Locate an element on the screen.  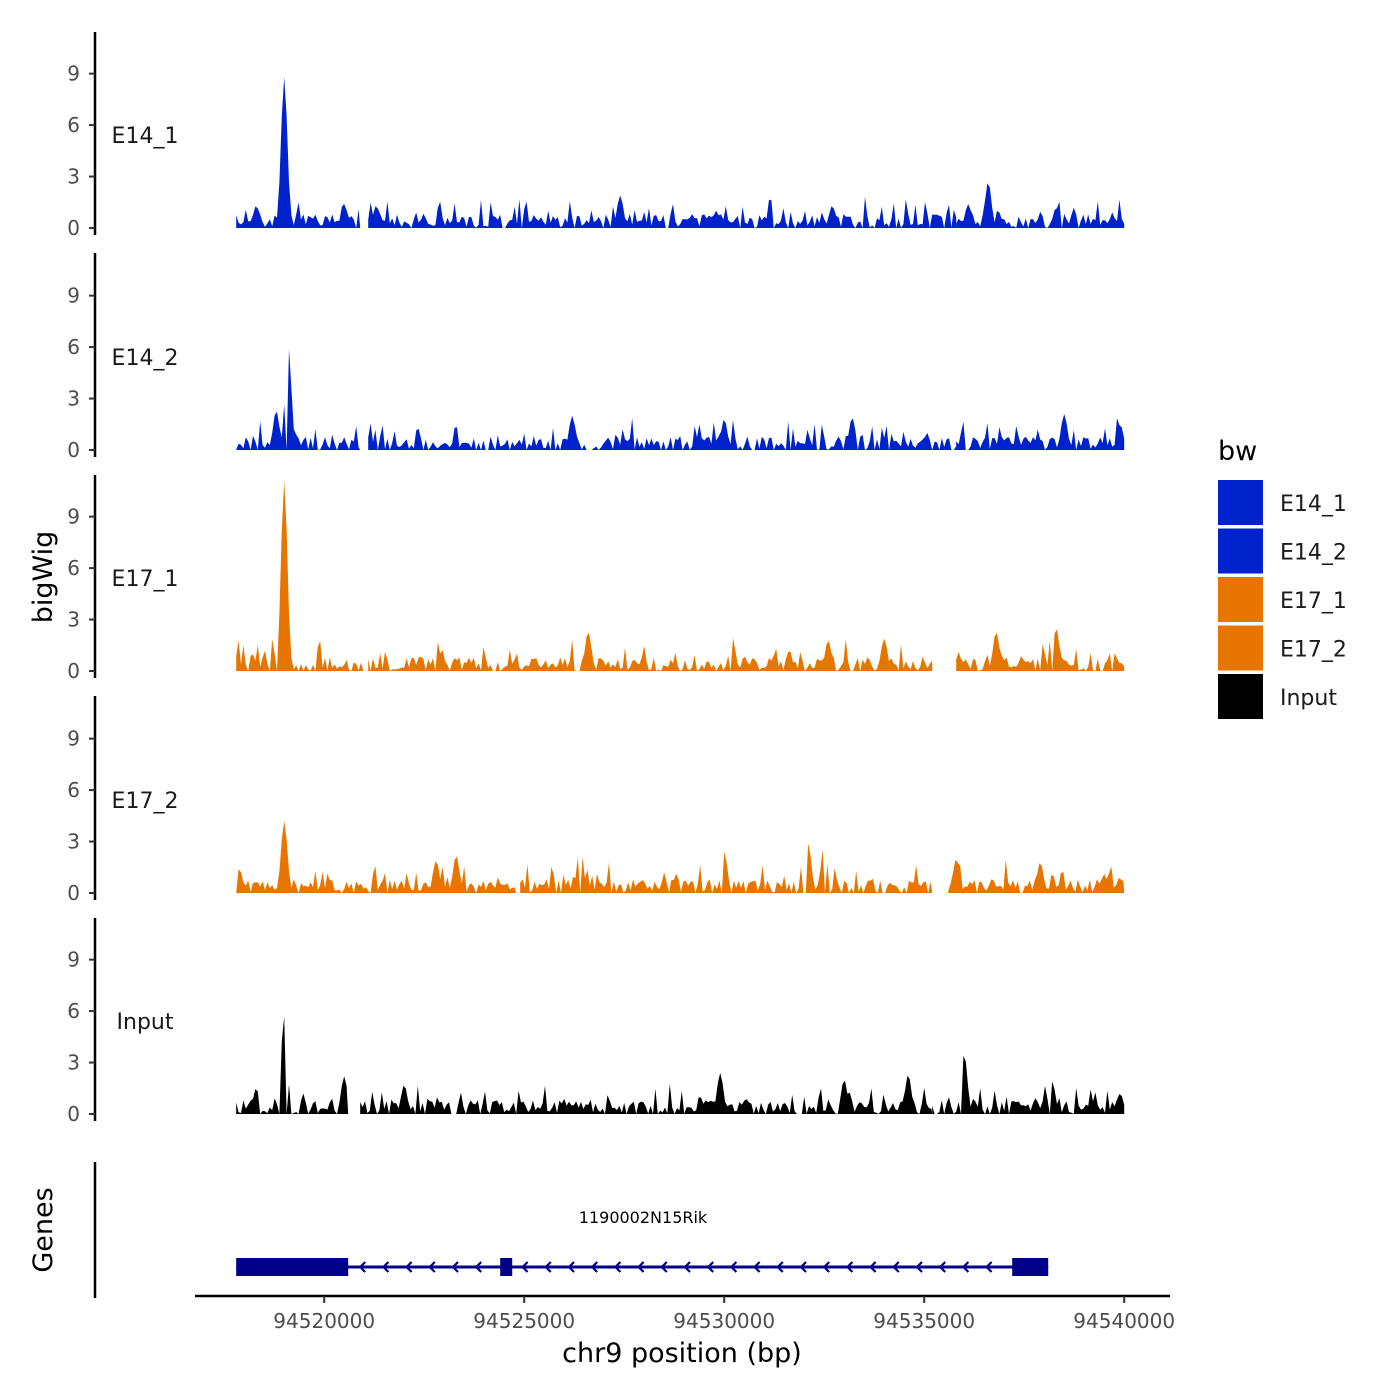
gene-panel: Genes 1190002N15Rik is located at coordinates (538, 1230).